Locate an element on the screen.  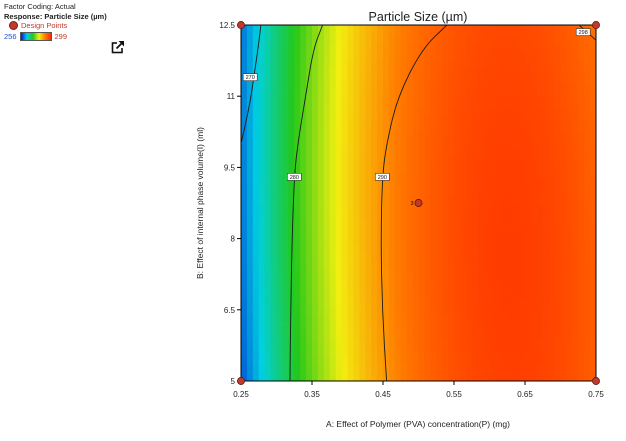
svg-text: 270 is located at coordinates (250, 78).